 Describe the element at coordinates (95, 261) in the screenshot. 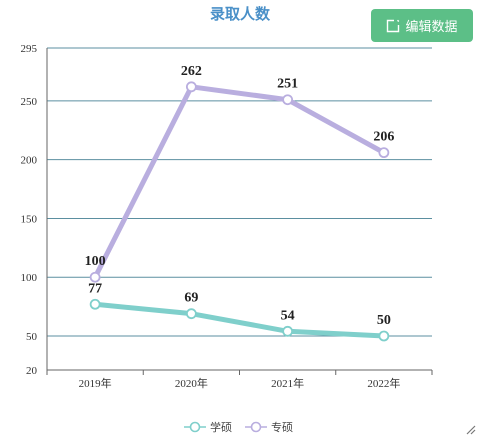

I see `data-label: 100` at that location.